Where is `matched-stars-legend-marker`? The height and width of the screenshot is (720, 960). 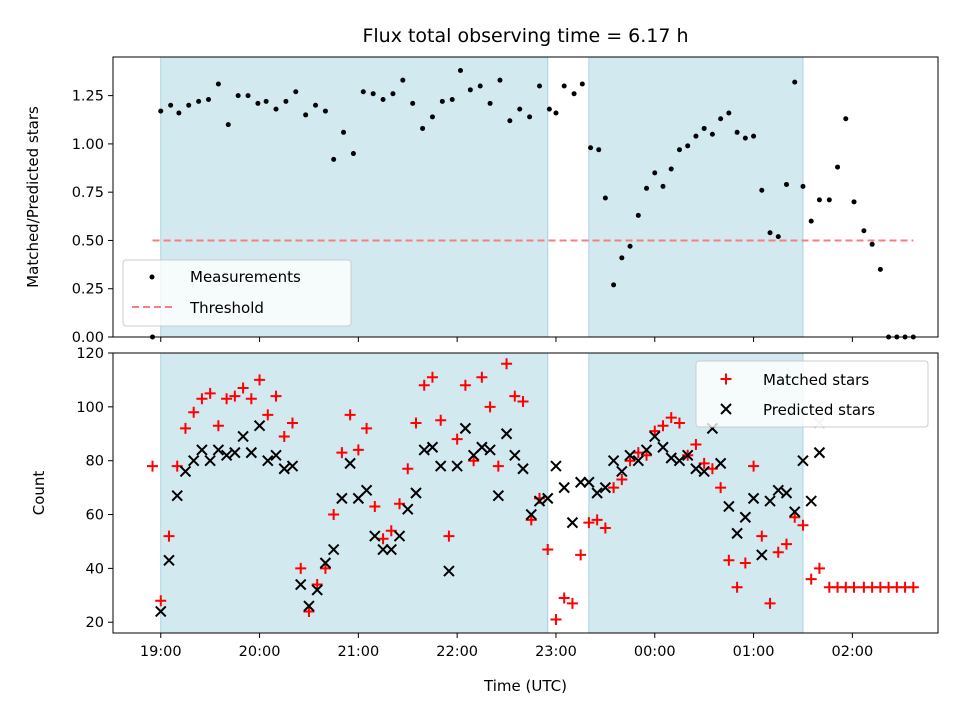
matched-stars-legend-marker is located at coordinates (726, 379).